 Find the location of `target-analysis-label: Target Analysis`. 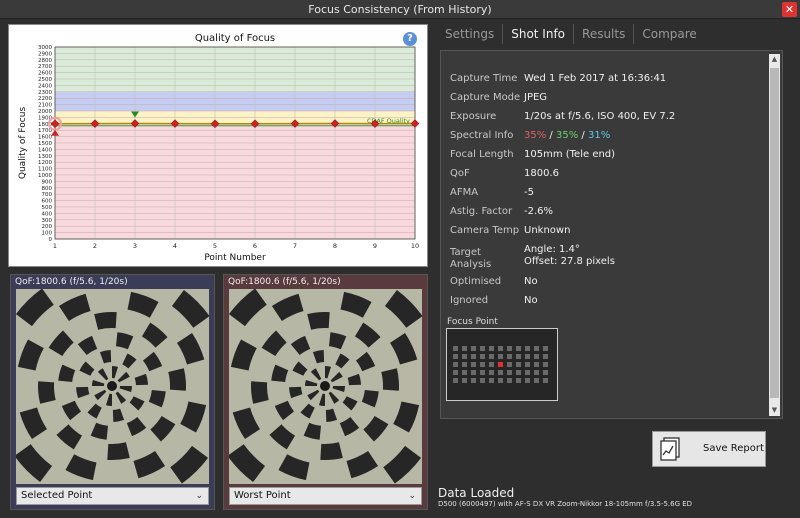

target-analysis-label: Target Analysis is located at coordinates (471, 258).